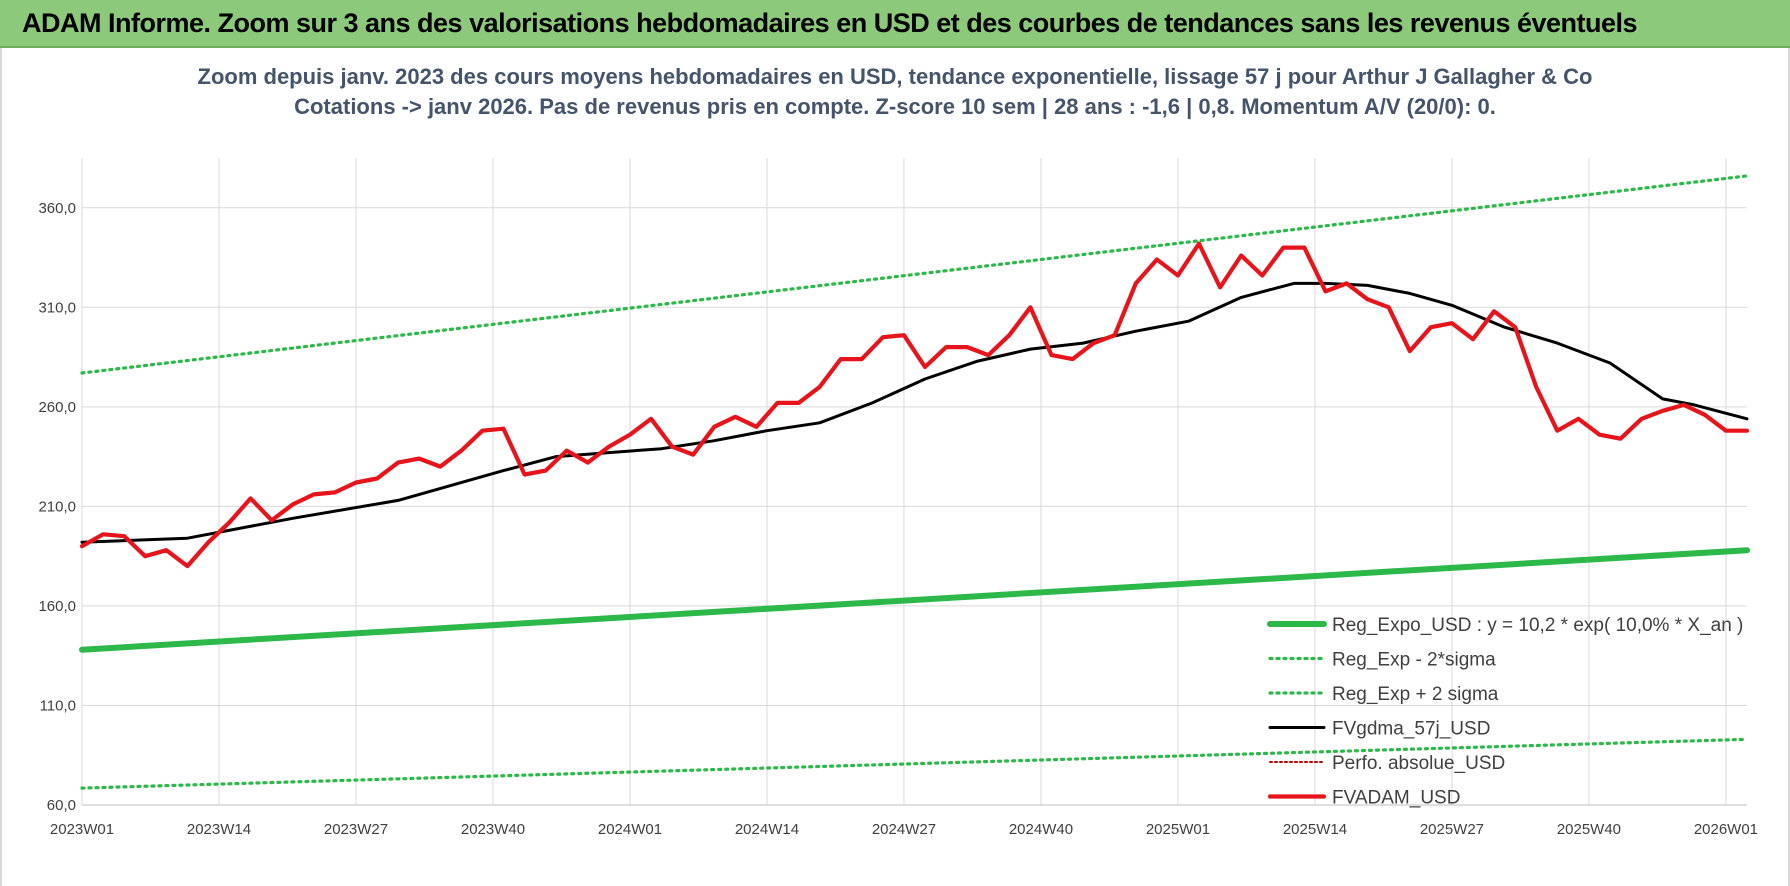 The height and width of the screenshot is (886, 1790). I want to click on legend-label-1: Reg_Exp - 2*sigma, so click(1414, 660).